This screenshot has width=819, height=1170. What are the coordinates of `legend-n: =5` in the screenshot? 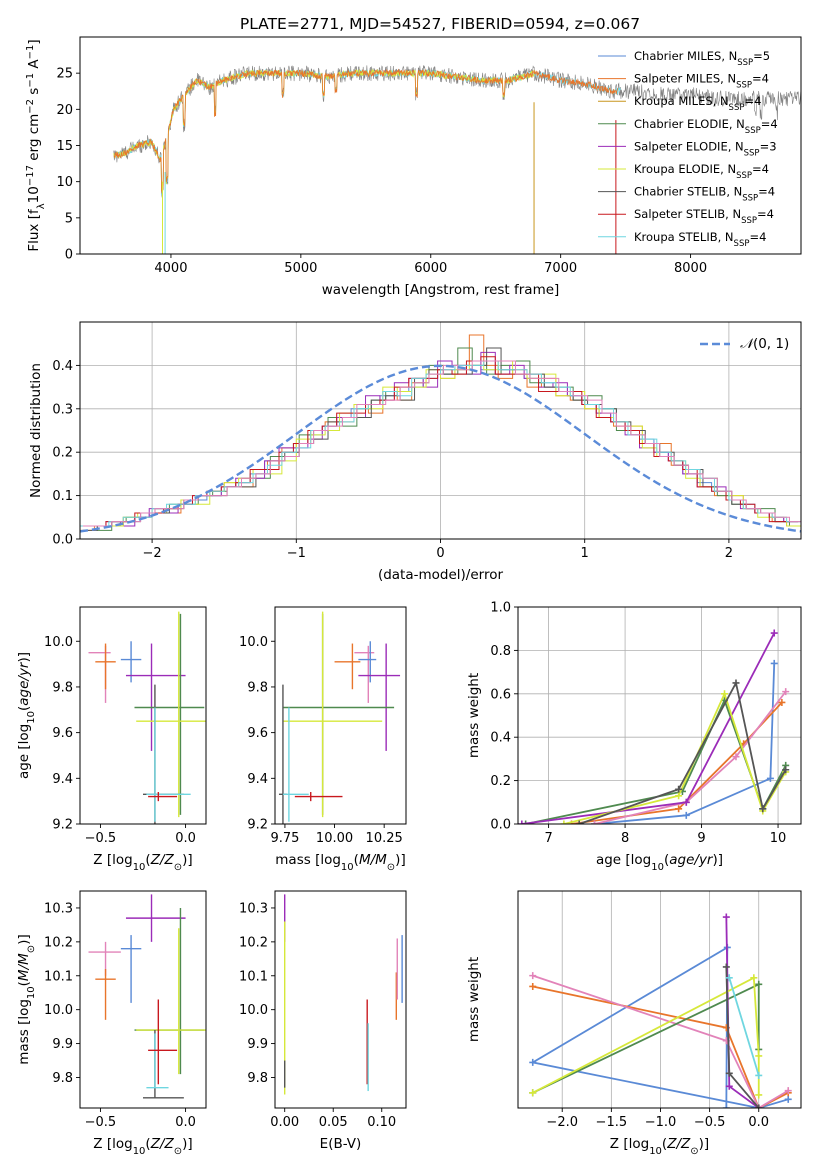 It's located at (761, 56).